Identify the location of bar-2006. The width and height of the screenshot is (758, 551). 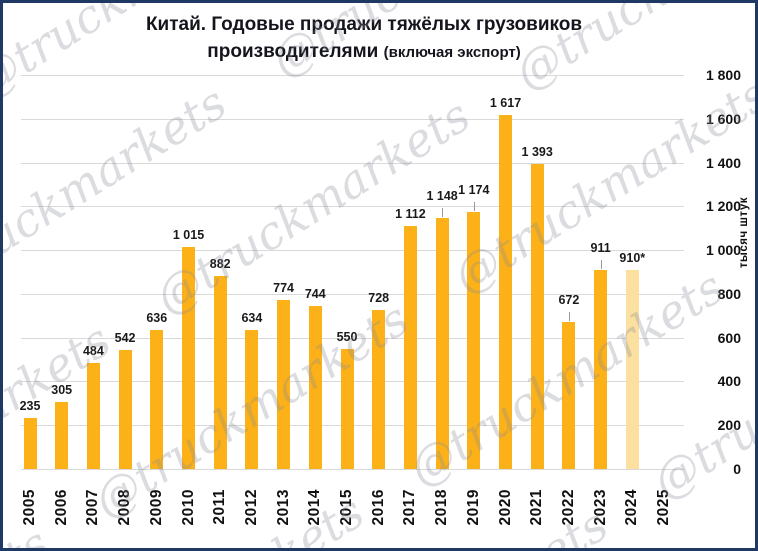
(62, 435).